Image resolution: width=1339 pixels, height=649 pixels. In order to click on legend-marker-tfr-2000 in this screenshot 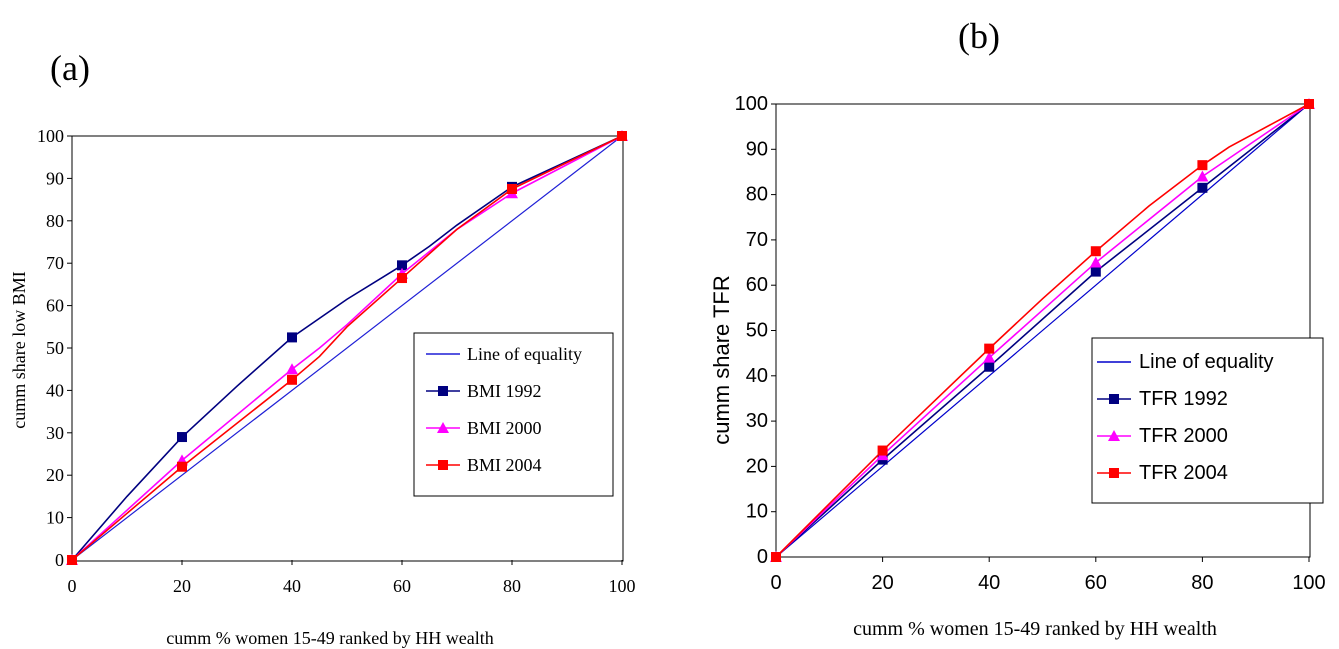, I will do `click(1114, 435)`.